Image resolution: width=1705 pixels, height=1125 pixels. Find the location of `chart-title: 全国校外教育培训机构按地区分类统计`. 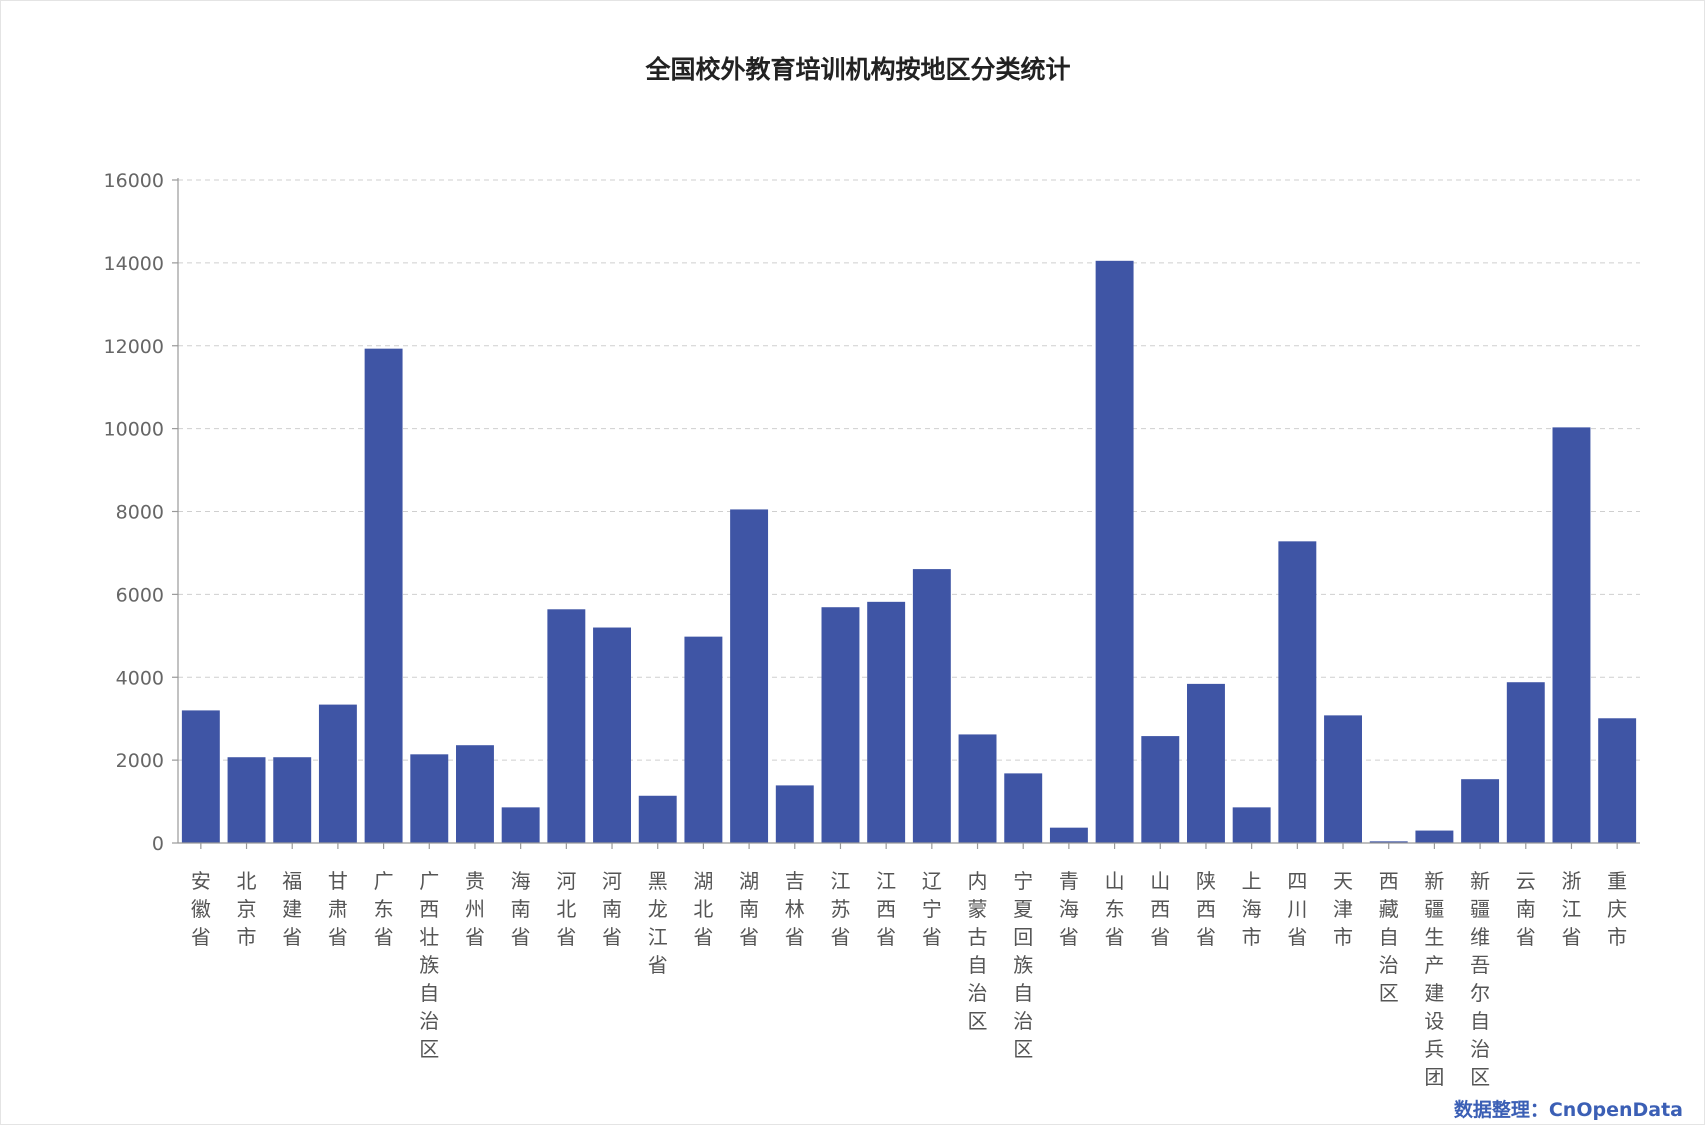

chart-title: 全国校外教育培训机构按地区分类统计 is located at coordinates (857, 69).